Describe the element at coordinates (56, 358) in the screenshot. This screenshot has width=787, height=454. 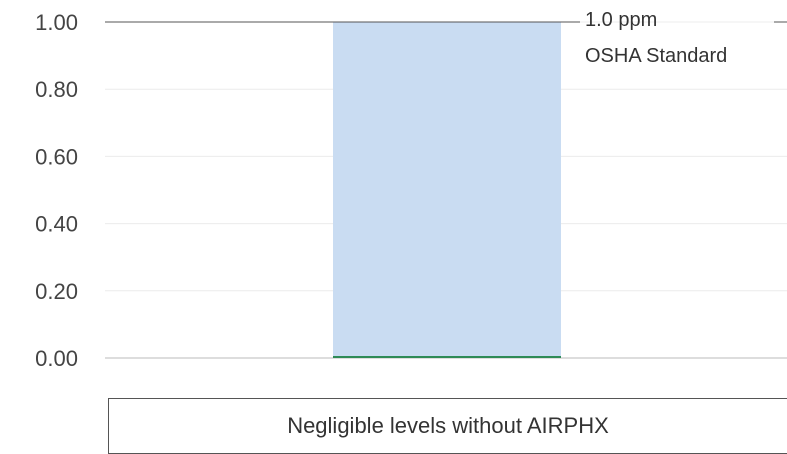
I see `y-tick-label: 0.00` at that location.